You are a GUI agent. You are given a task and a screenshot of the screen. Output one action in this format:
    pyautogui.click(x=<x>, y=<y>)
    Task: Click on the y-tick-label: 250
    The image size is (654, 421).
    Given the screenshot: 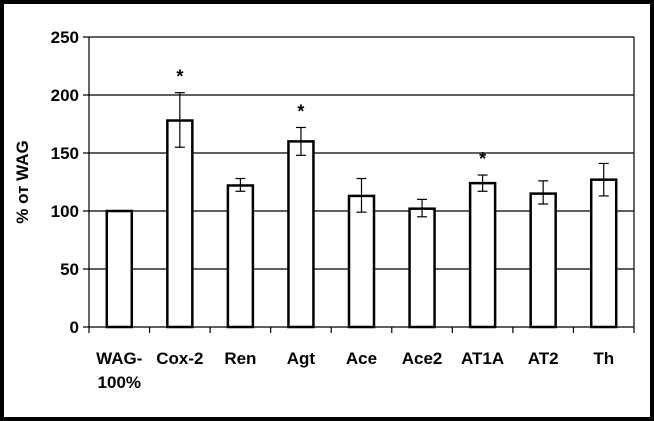 What is the action you would take?
    pyautogui.click(x=65, y=37)
    